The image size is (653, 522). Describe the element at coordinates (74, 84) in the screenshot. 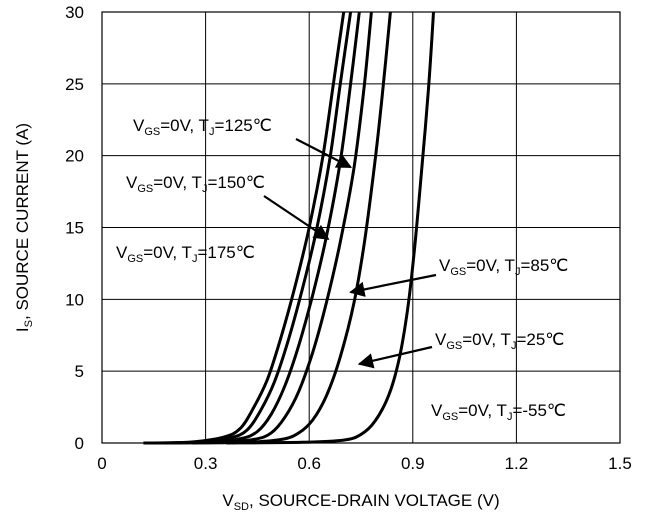

I see `y-tick-label: 25` at that location.